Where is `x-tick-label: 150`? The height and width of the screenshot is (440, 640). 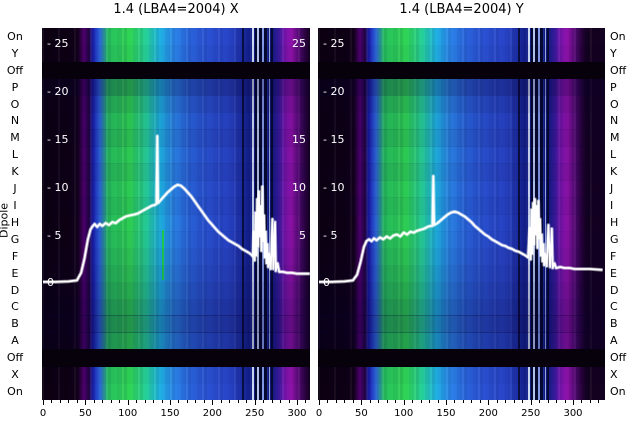
x-tick-label: 150 is located at coordinates (170, 413).